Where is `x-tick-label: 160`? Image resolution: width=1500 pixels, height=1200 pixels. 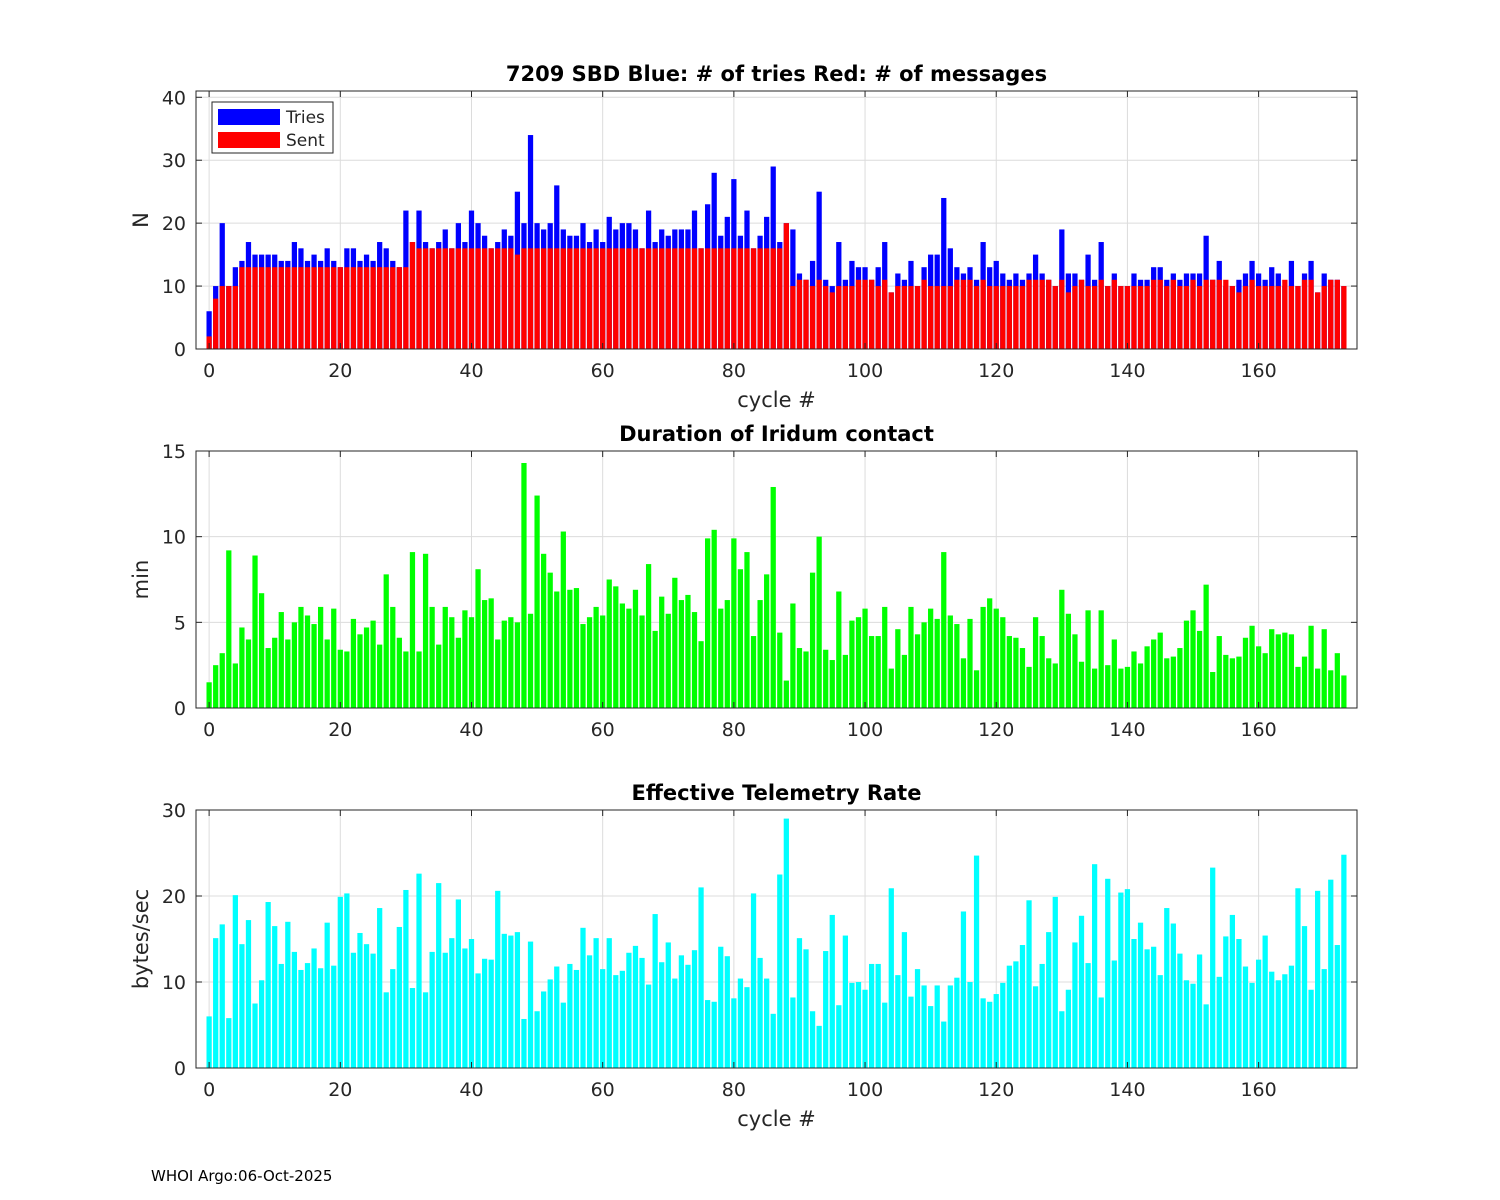 x-tick-label: 160 is located at coordinates (1258, 1090).